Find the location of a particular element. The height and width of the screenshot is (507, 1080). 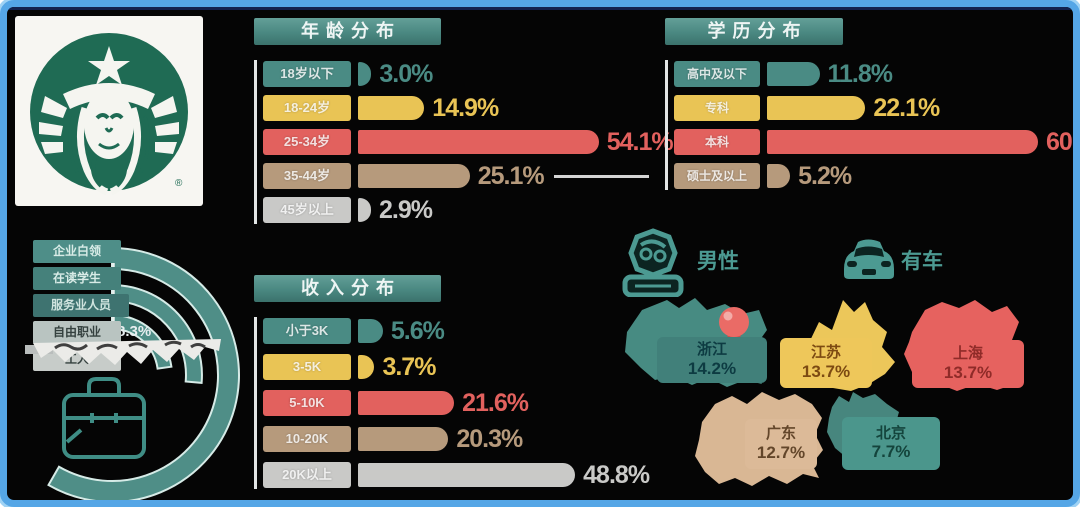

briefcase-icon is located at coordinates (104, 418).